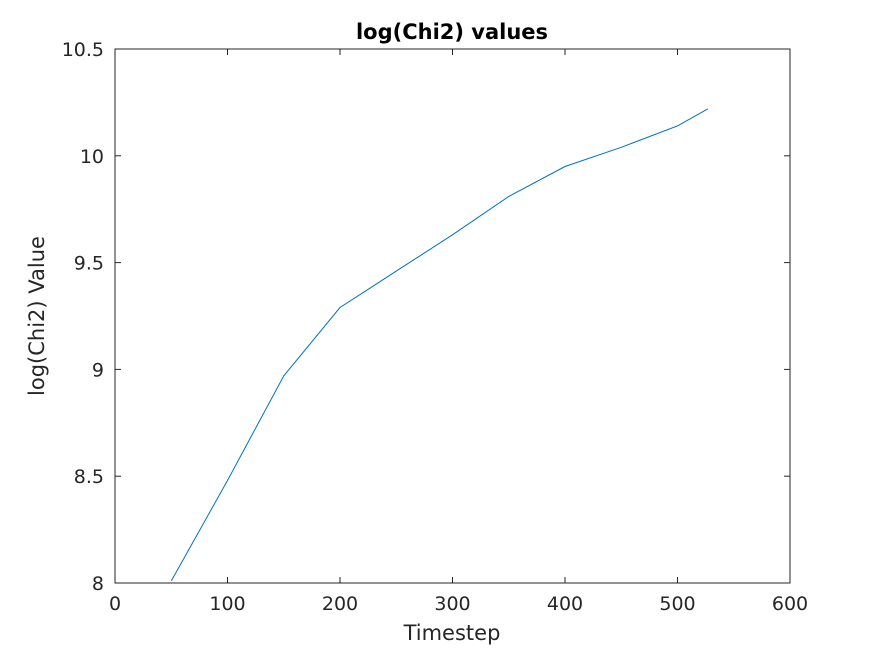  What do you see at coordinates (452, 604) in the screenshot?
I see `x-tick-label: 300` at bounding box center [452, 604].